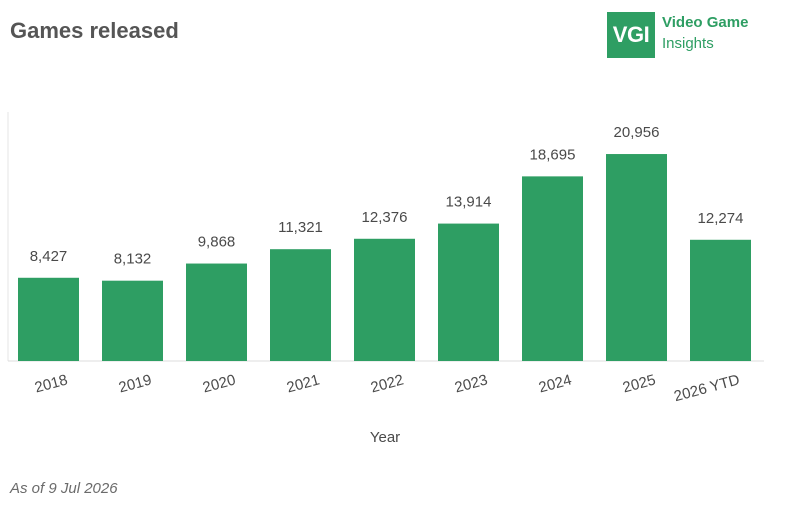 The width and height of the screenshot is (800, 520). Describe the element at coordinates (688, 43) in the screenshot. I see `logo-text-line2: Insights` at that location.